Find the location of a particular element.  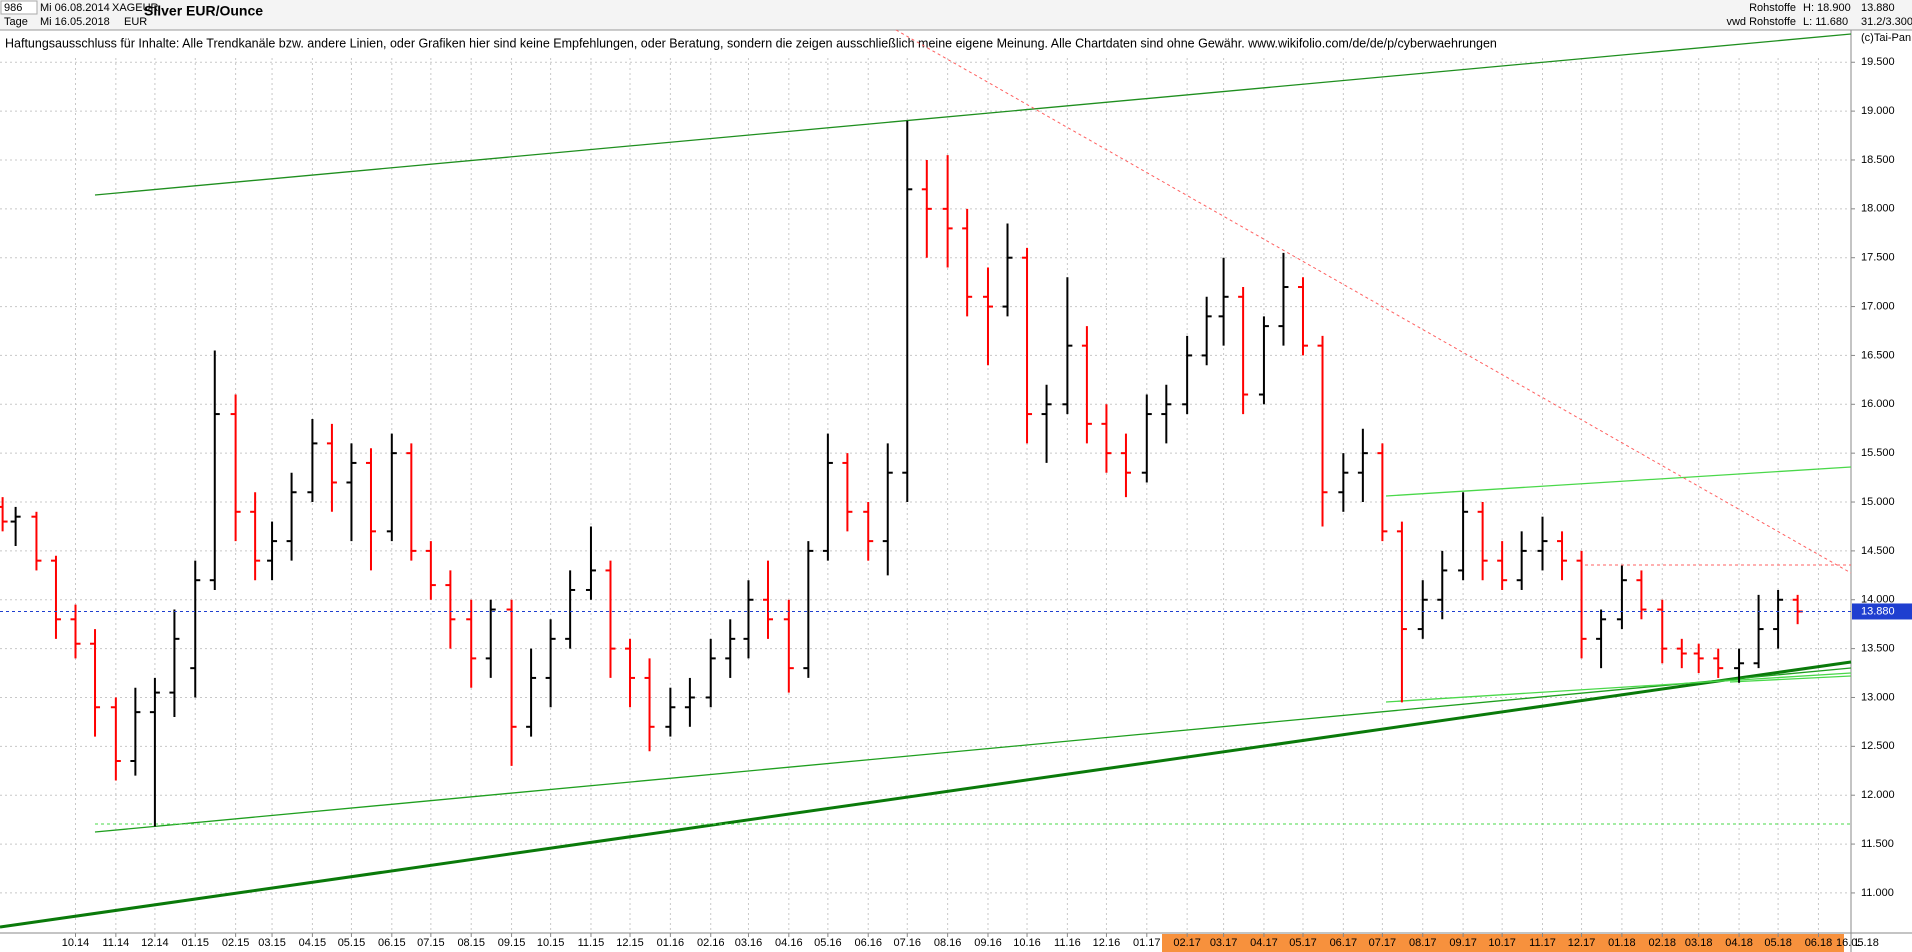

x-tick-label: 06.16 is located at coordinates (868, 943).